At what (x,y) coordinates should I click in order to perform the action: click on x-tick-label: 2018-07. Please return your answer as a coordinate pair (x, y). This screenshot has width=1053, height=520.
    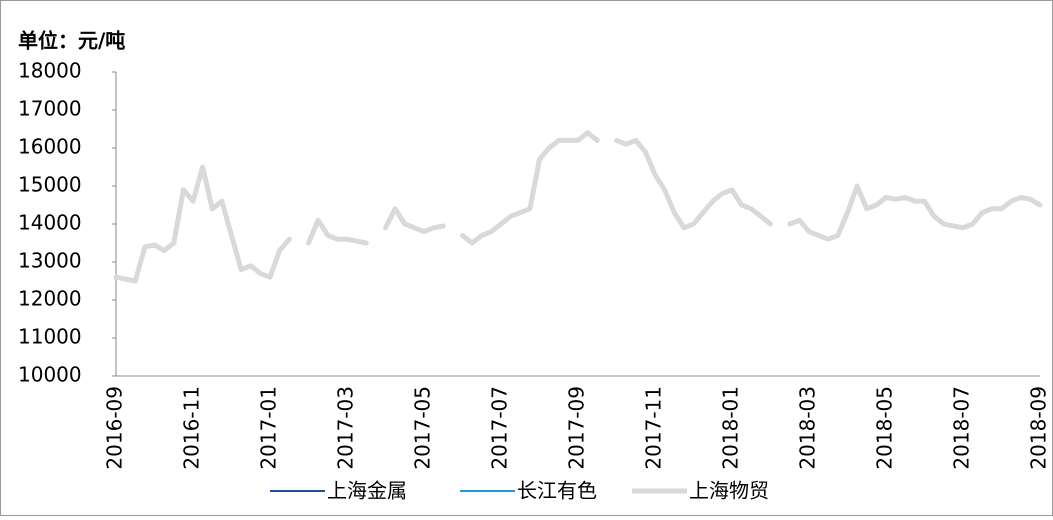
    Looking at the image, I should click on (962, 428).